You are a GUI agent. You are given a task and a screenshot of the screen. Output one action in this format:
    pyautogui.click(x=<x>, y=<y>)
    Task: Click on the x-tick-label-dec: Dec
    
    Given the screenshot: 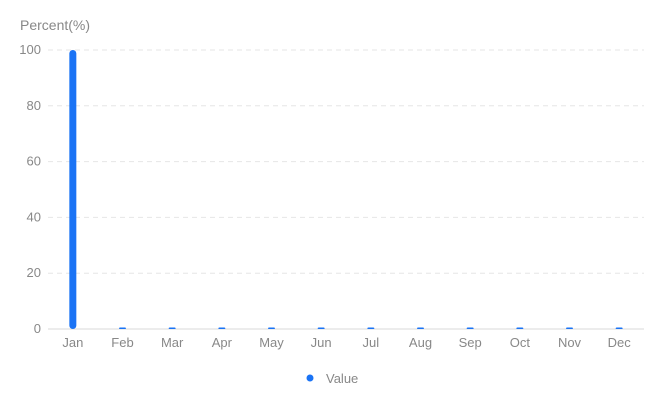 What is the action you would take?
    pyautogui.click(x=620, y=342)
    